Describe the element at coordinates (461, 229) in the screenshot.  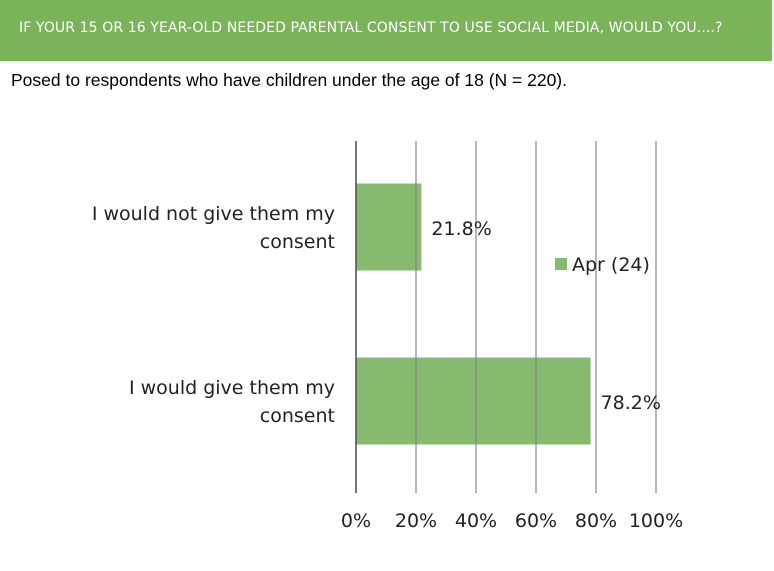
I see `data-label: 21.8%` at that location.